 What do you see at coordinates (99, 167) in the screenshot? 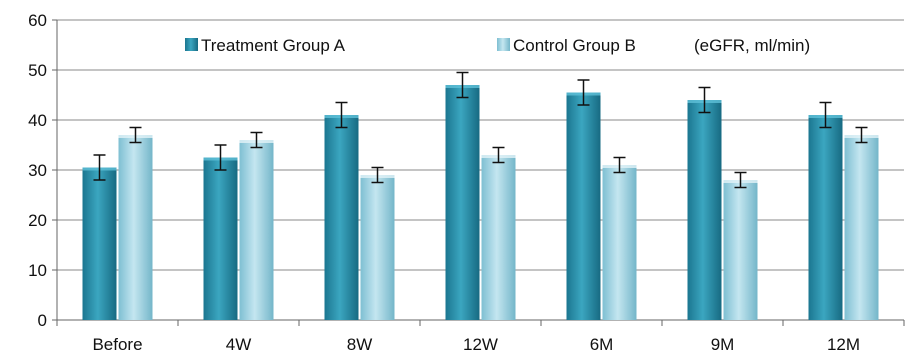
I see `error-bar-treatment-group-a-before` at bounding box center [99, 167].